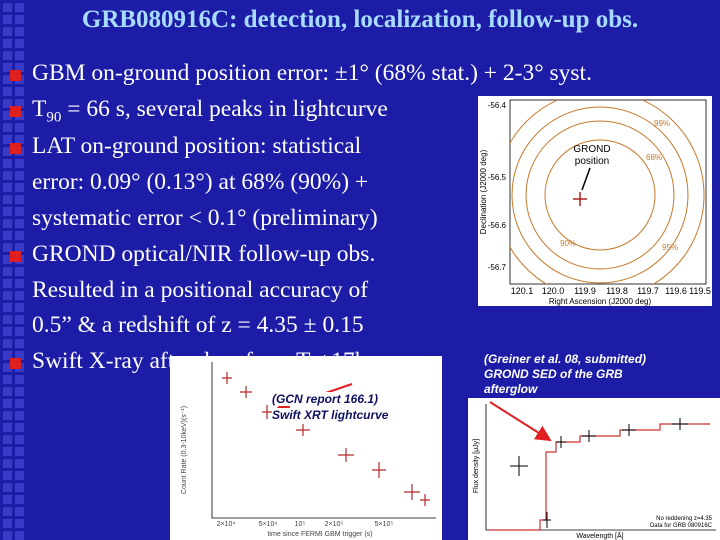  I want to click on x-tick-label: 2×10⁴, so click(226, 524).